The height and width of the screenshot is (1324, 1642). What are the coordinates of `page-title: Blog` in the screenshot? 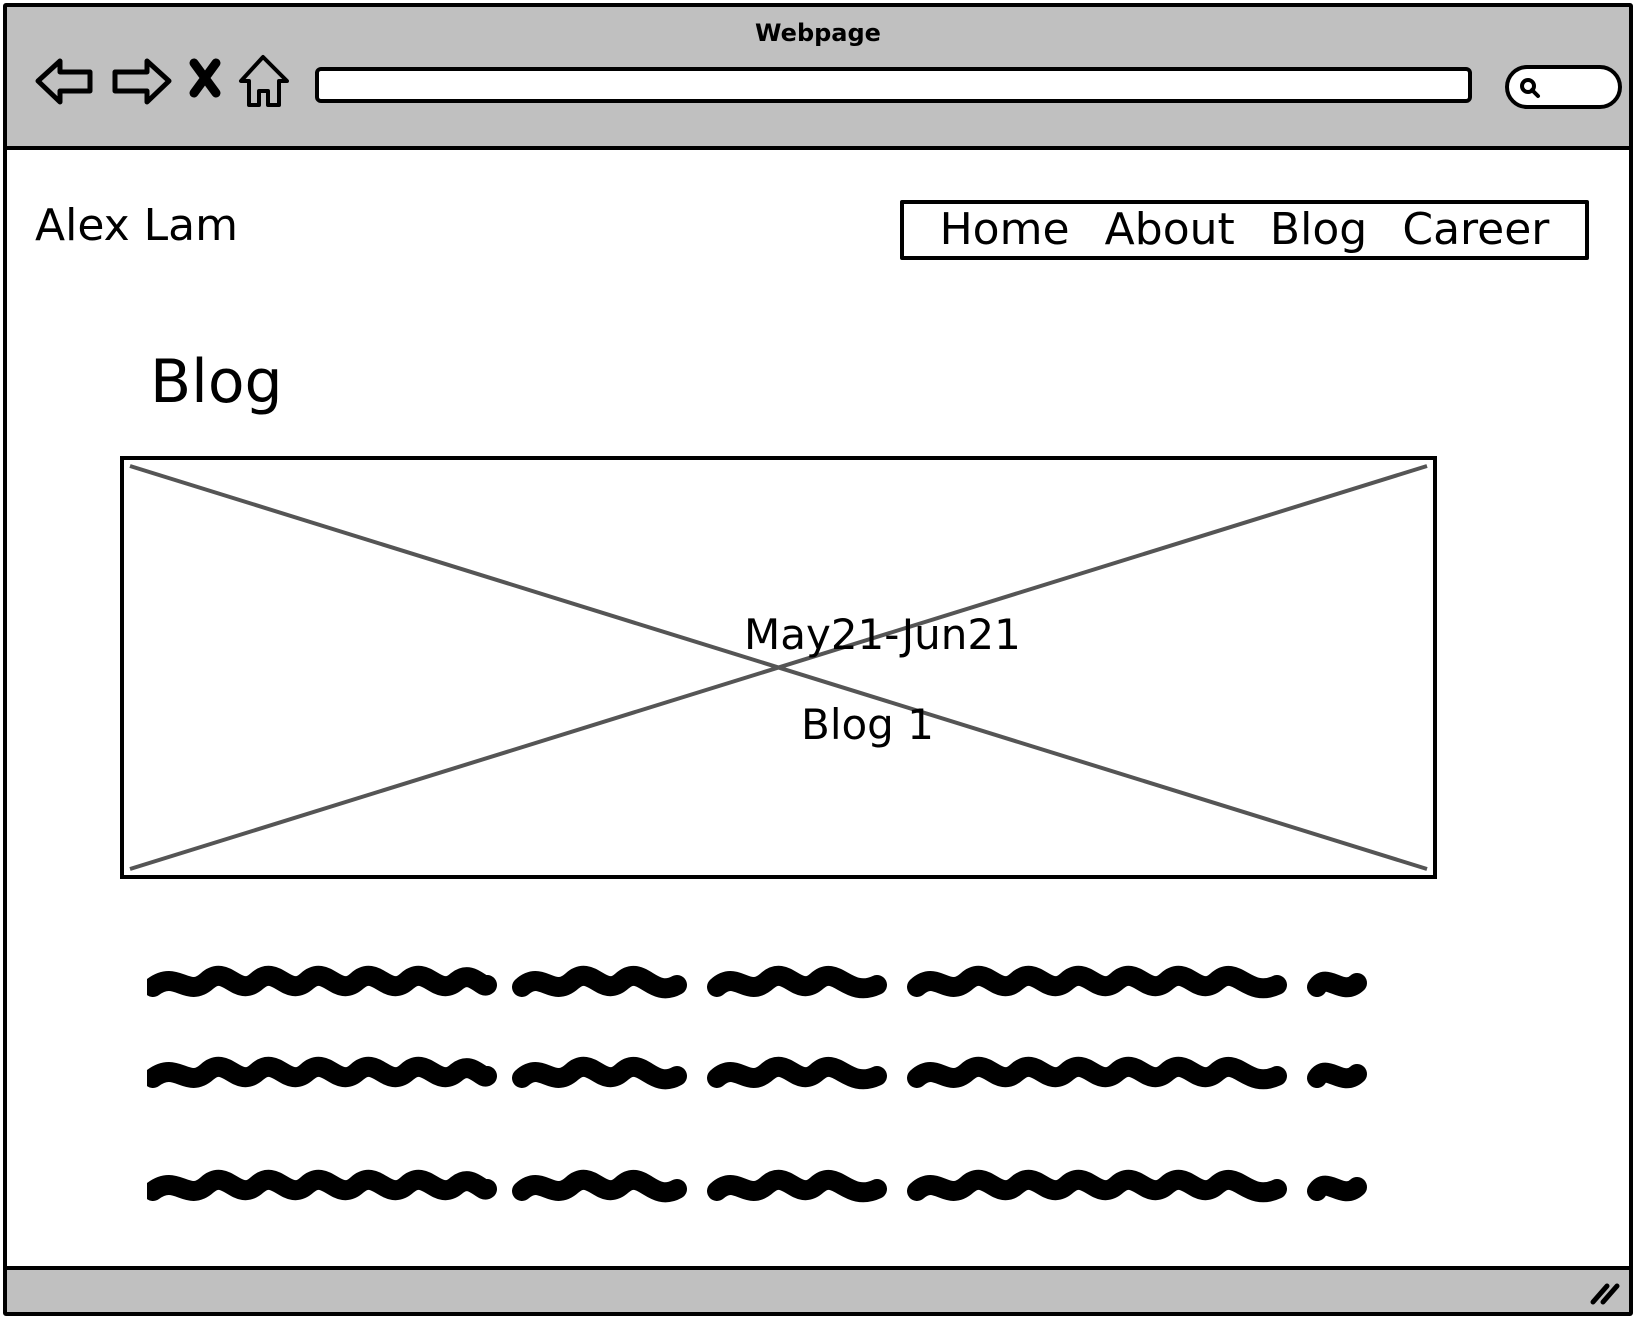 It's located at (216, 382).